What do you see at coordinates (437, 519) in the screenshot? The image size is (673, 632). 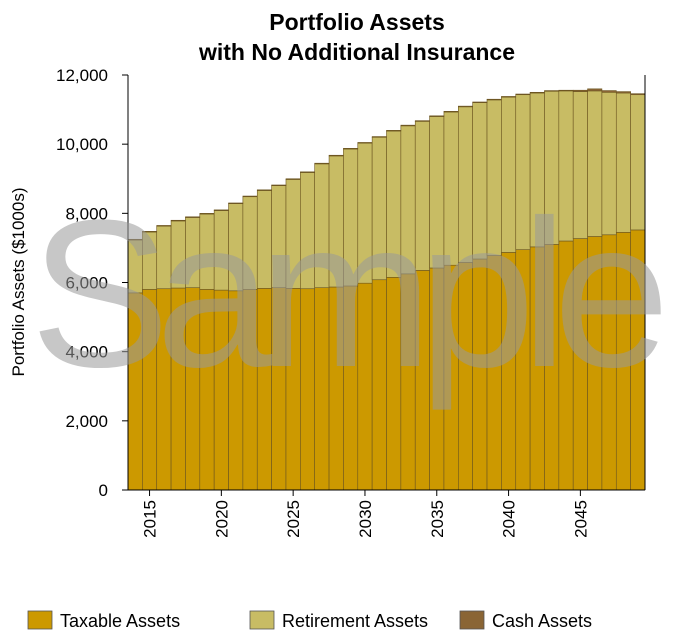 I see `x-tick-label: 2035` at bounding box center [437, 519].